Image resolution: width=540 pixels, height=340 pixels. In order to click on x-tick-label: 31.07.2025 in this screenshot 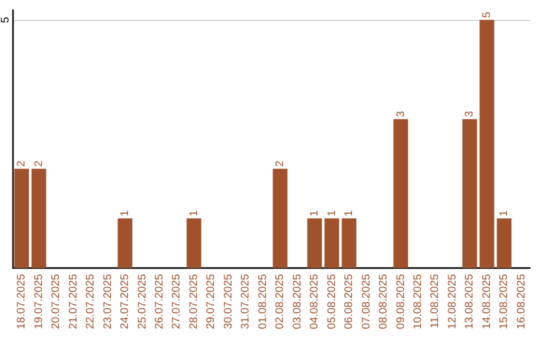, I will do `click(246, 302)`.